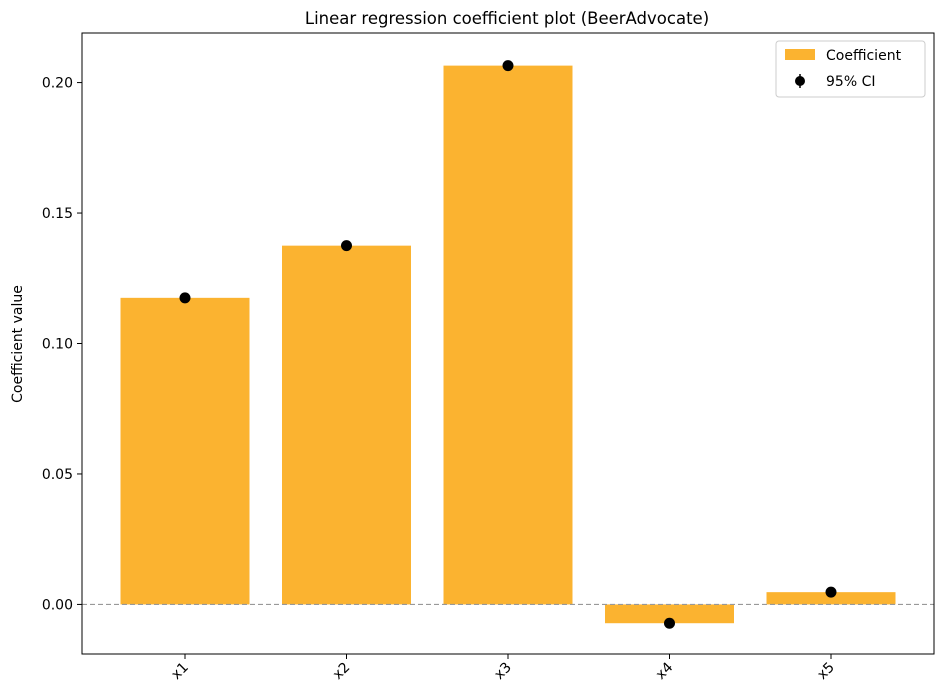  Describe the element at coordinates (346, 246) in the screenshot. I see `ci-point-x2` at that location.